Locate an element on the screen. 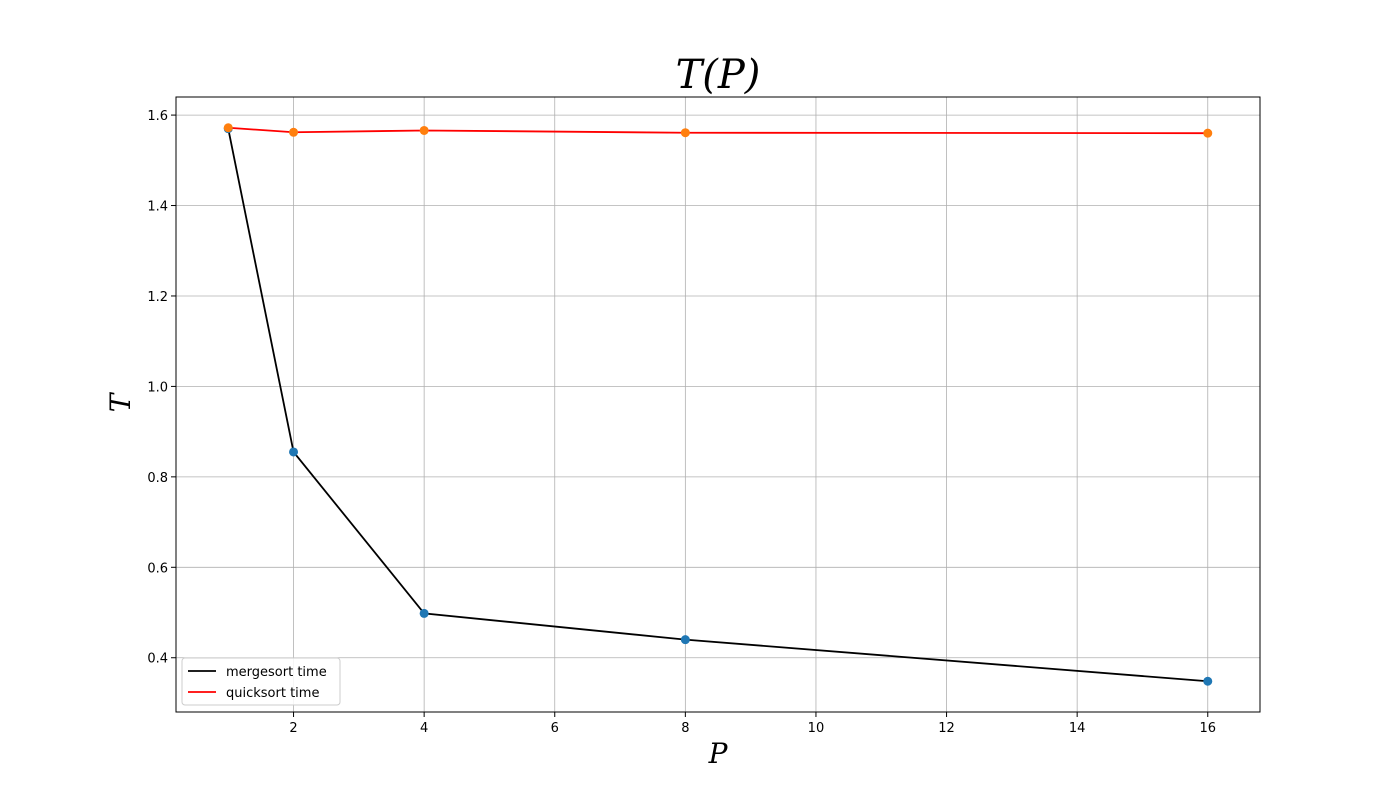  x-tick-label: 10 is located at coordinates (816, 728).